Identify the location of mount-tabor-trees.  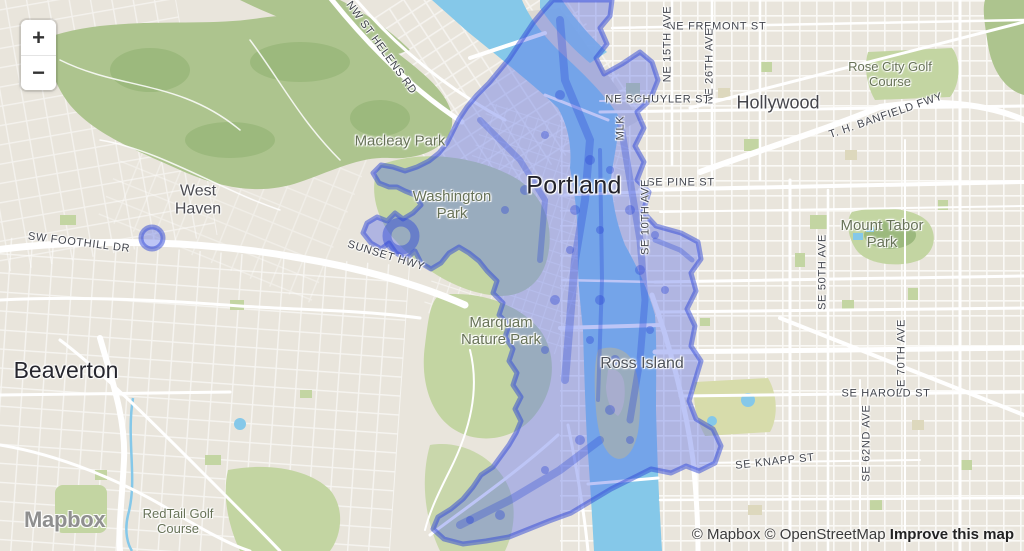
(890, 235).